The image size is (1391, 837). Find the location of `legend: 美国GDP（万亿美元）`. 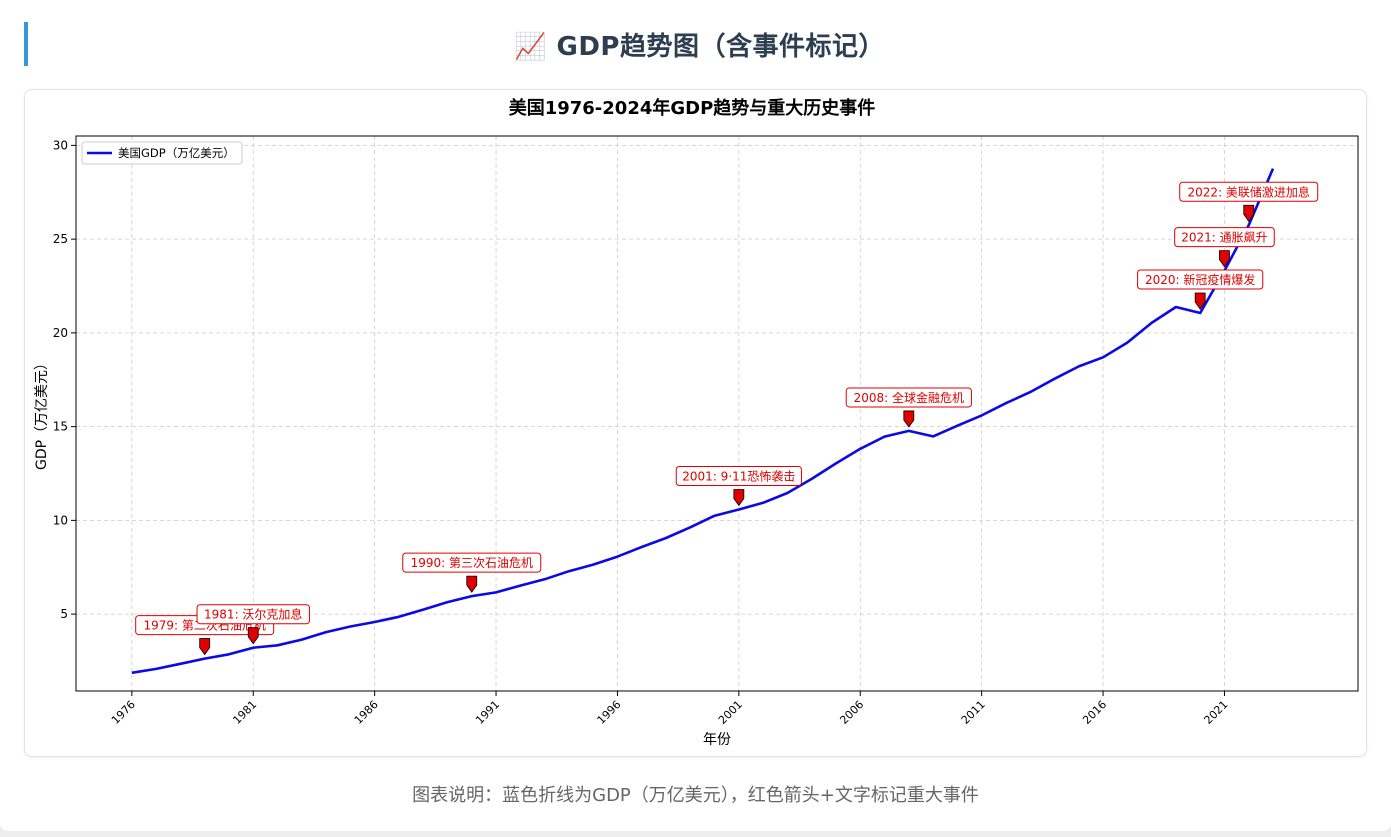

legend: 美国GDP（万亿美元） is located at coordinates (162, 153).